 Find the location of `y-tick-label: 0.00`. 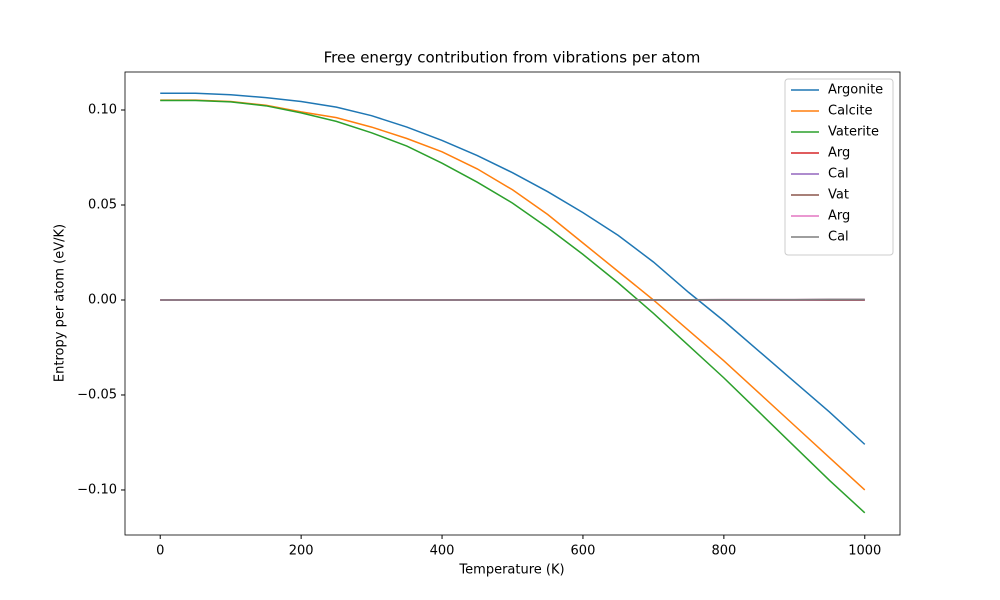

y-tick-label: 0.00 is located at coordinates (102, 299).